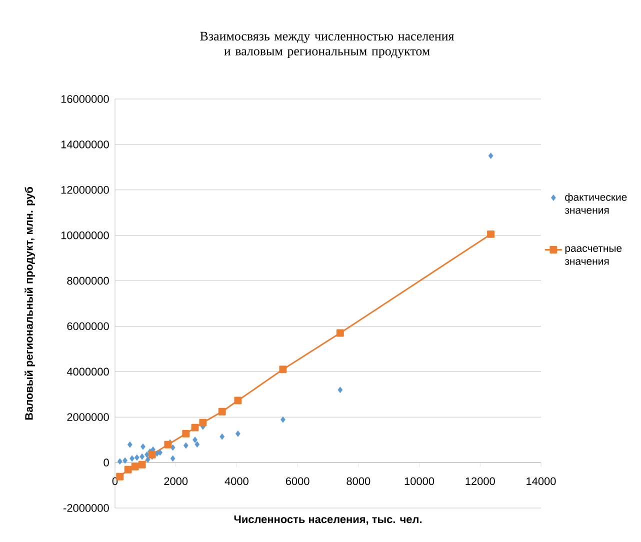 This screenshot has height=542, width=641. Describe the element at coordinates (298, 481) in the screenshot. I see `x-tick-label: 6000` at that location.